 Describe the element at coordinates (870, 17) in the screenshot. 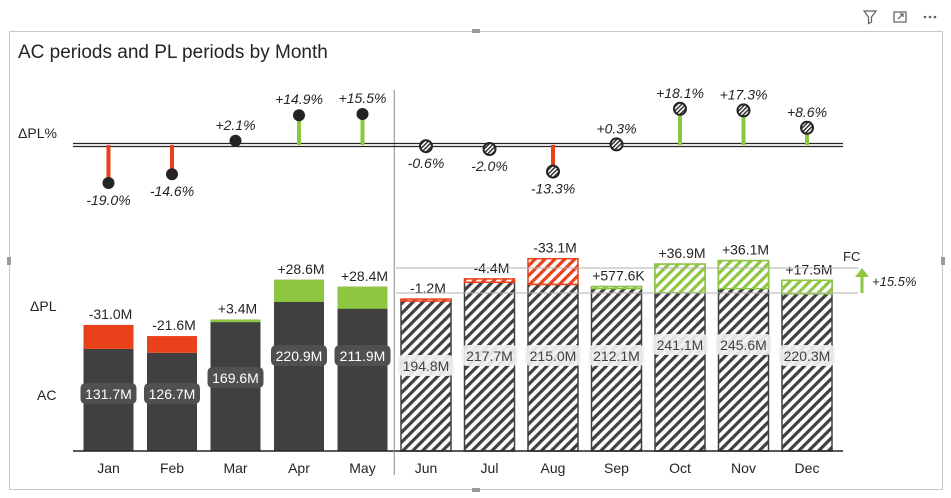

I see `filter-icon` at that location.